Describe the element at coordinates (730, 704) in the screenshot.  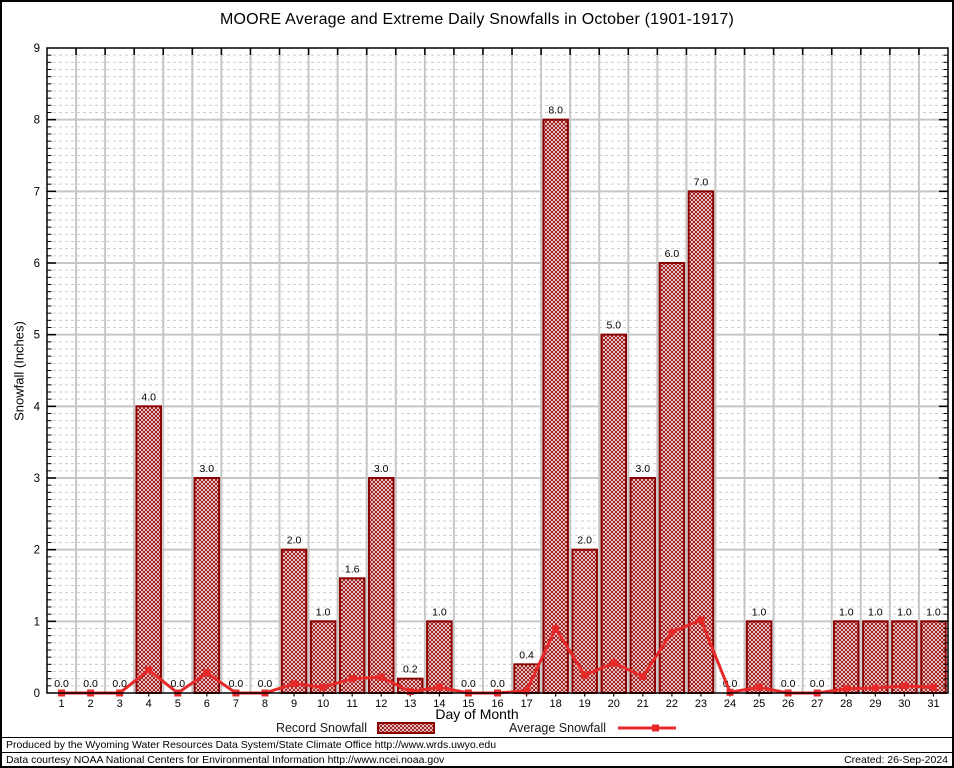
I see `x-tick-label: 24` at that location.